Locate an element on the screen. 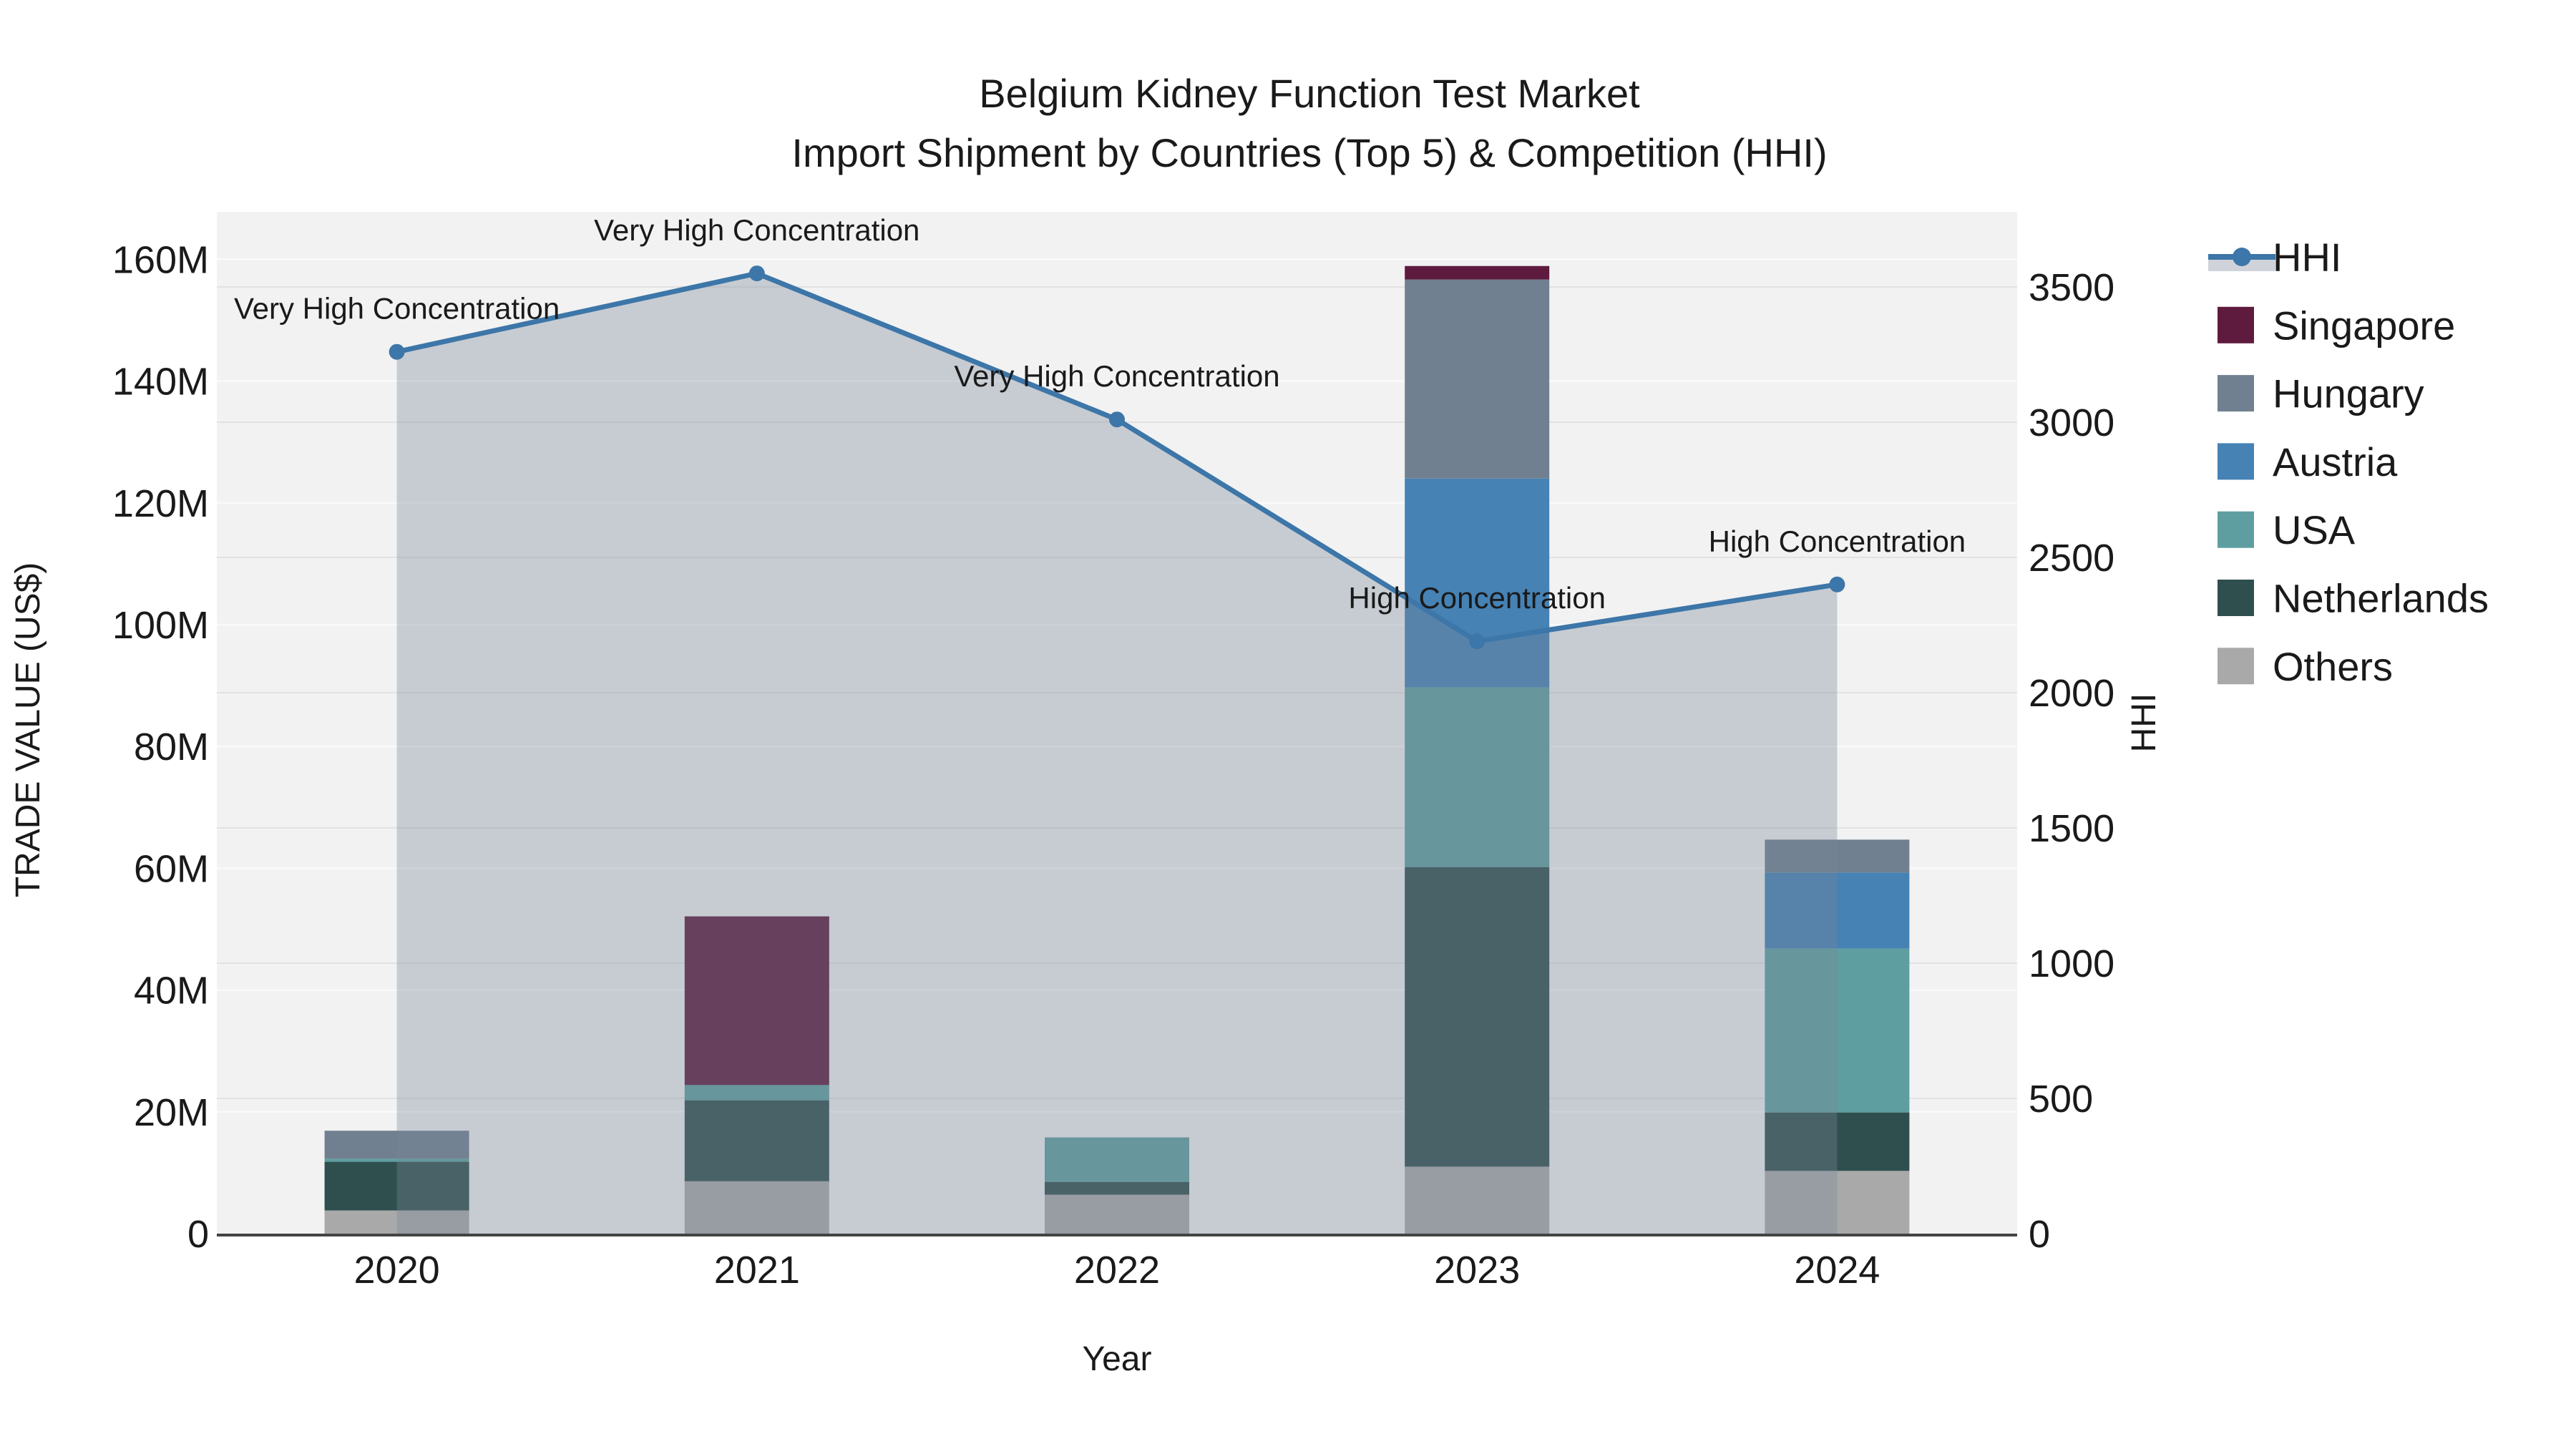  y-right-axis-title: HHI is located at coordinates (2144, 723).